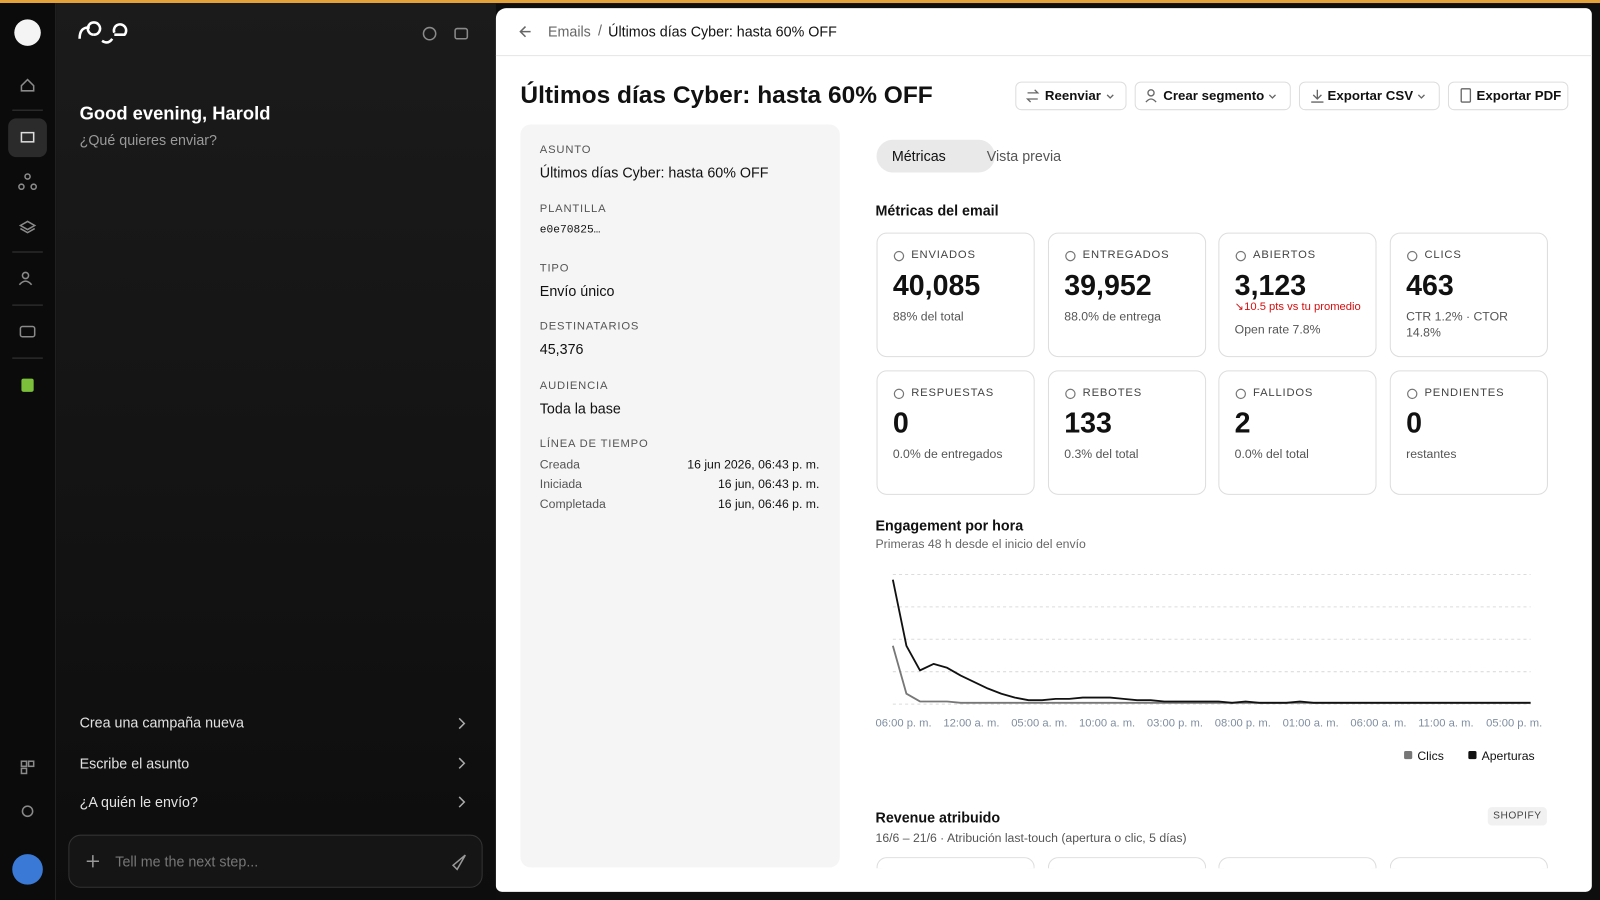 The height and width of the screenshot is (900, 1600). Describe the element at coordinates (949, 525) in the screenshot. I see `chart-title: Engagement por hora` at that location.